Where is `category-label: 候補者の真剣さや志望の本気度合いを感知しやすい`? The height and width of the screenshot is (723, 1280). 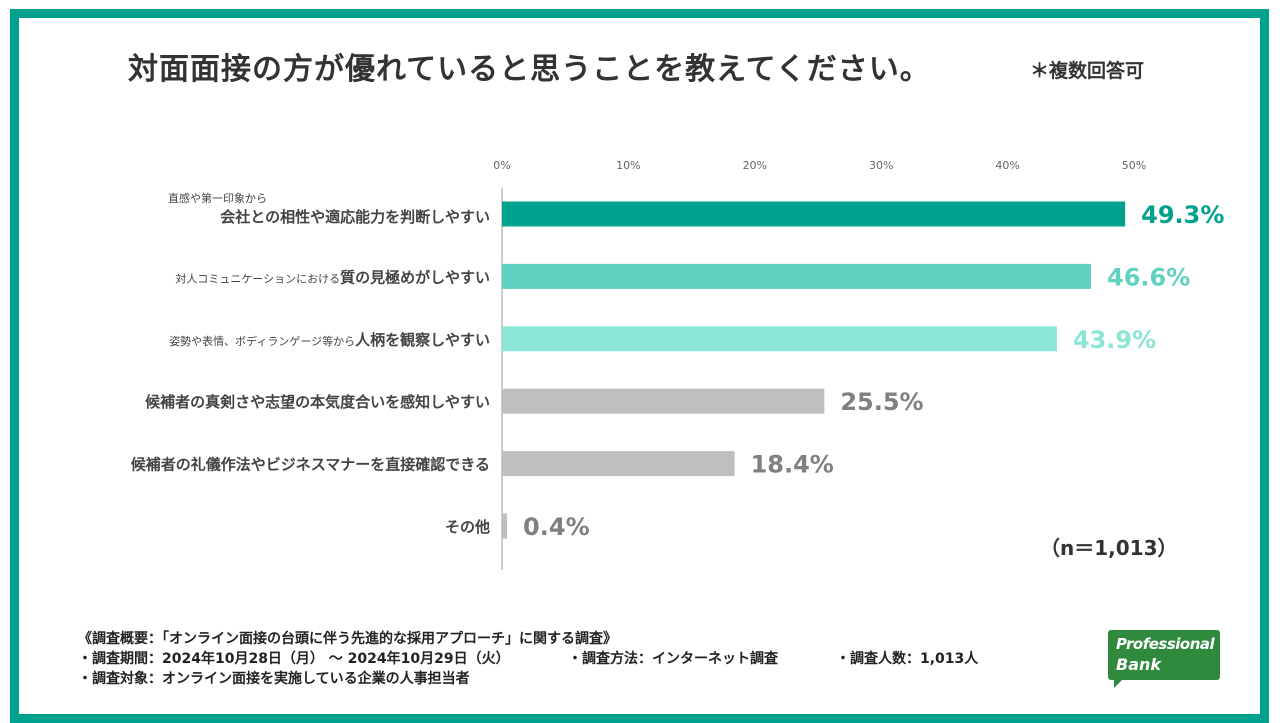
category-label: 候補者の真剣さや志望の本気度合いを感知しやすい is located at coordinates (317, 402).